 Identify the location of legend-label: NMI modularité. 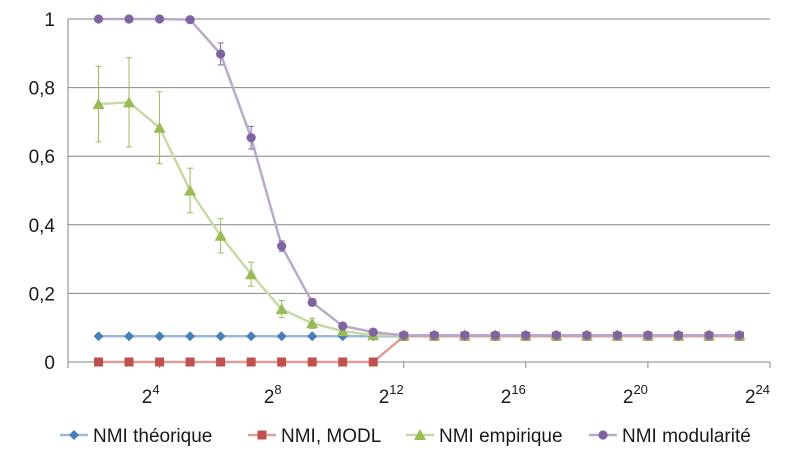
(686, 436).